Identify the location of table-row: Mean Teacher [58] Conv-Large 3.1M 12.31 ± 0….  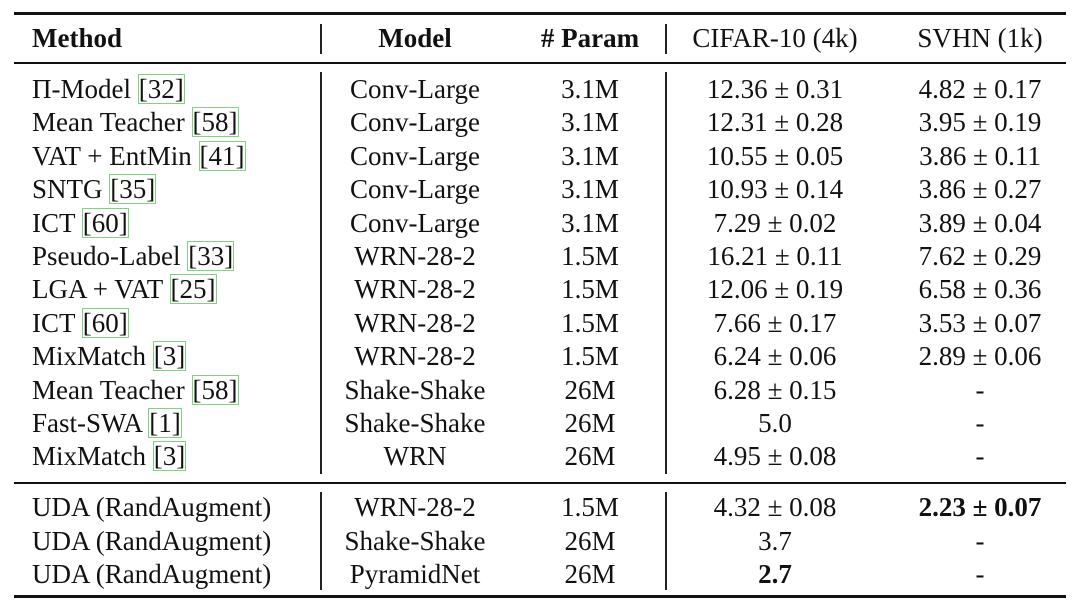
(540, 122).